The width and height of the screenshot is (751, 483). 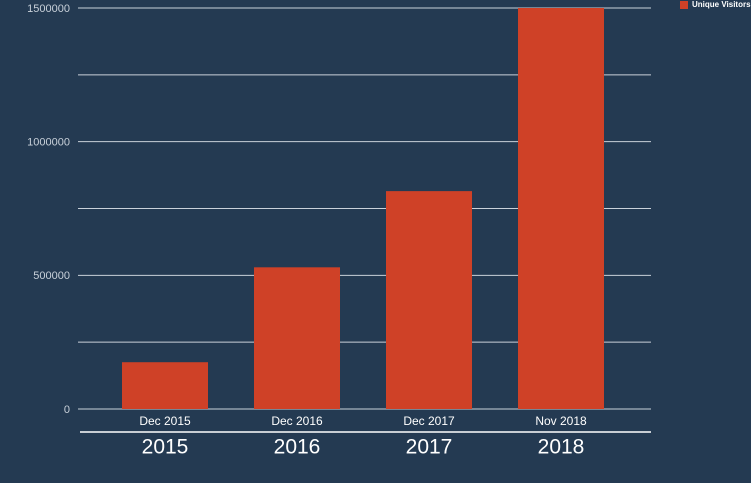 What do you see at coordinates (429, 447) in the screenshot?
I see `x-group-label: 2017` at bounding box center [429, 447].